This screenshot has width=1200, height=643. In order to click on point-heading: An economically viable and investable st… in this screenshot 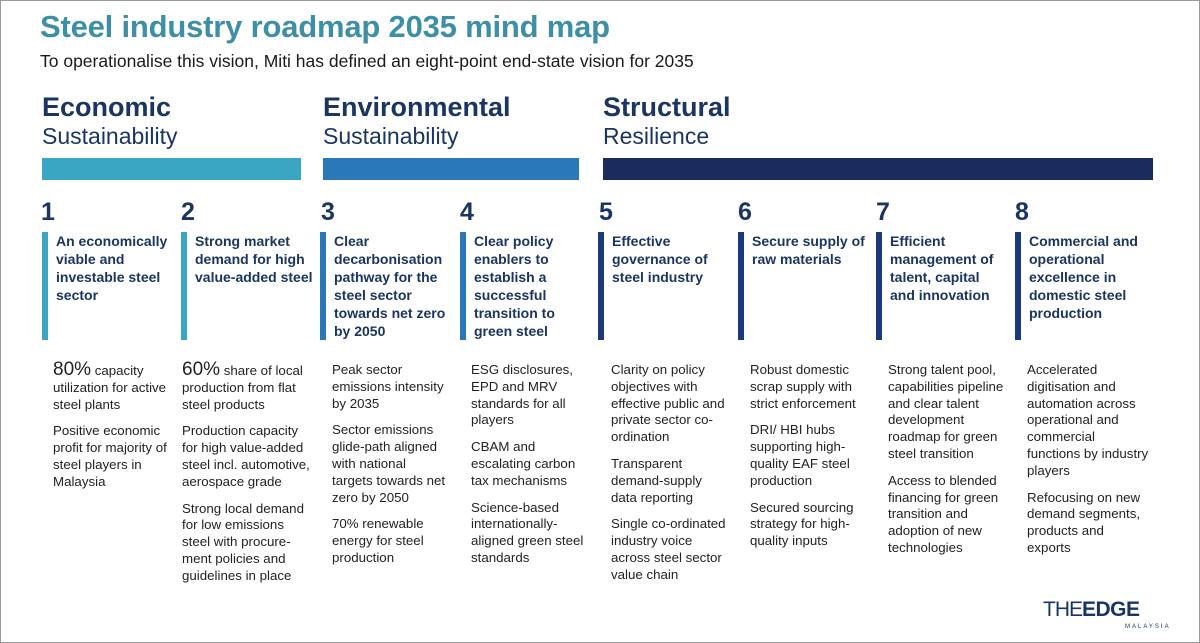, I will do `click(108, 286)`.